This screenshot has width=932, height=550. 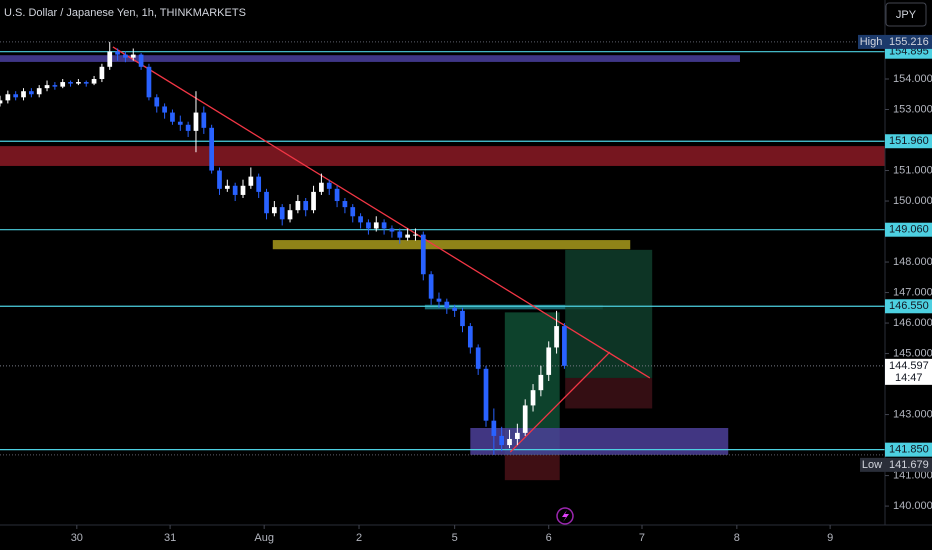 What do you see at coordinates (912, 475) in the screenshot?
I see `y-tick-label: 141.000` at bounding box center [912, 475].